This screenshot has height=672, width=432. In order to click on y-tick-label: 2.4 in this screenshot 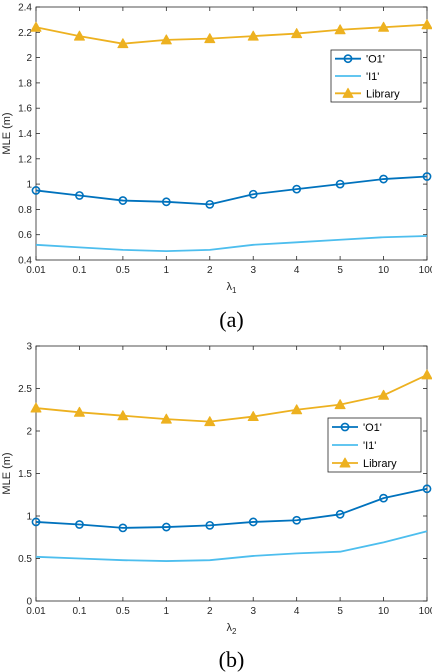, I will do `click(25, 8)`.